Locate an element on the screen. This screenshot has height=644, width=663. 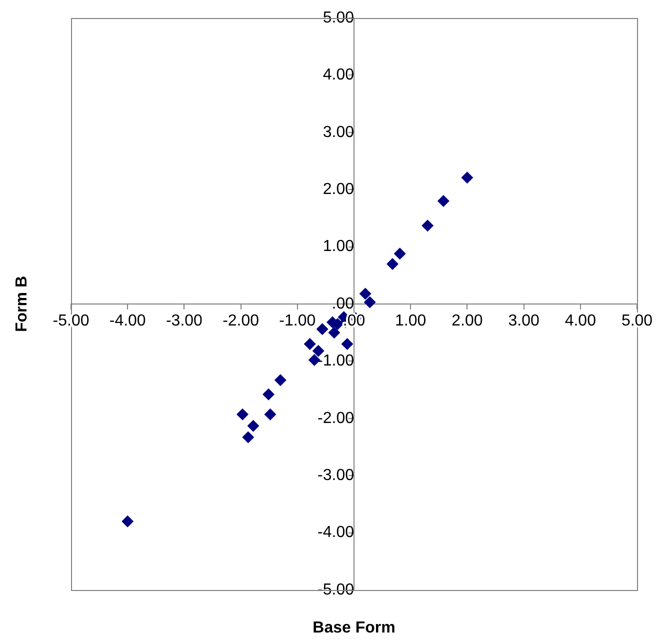
x-tick-label: 4.00 is located at coordinates (580, 321).